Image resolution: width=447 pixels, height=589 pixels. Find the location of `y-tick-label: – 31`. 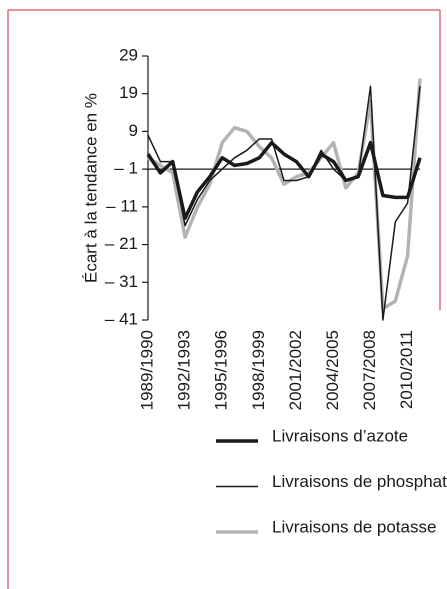

y-tick-label: – 31 is located at coordinates (121, 281).